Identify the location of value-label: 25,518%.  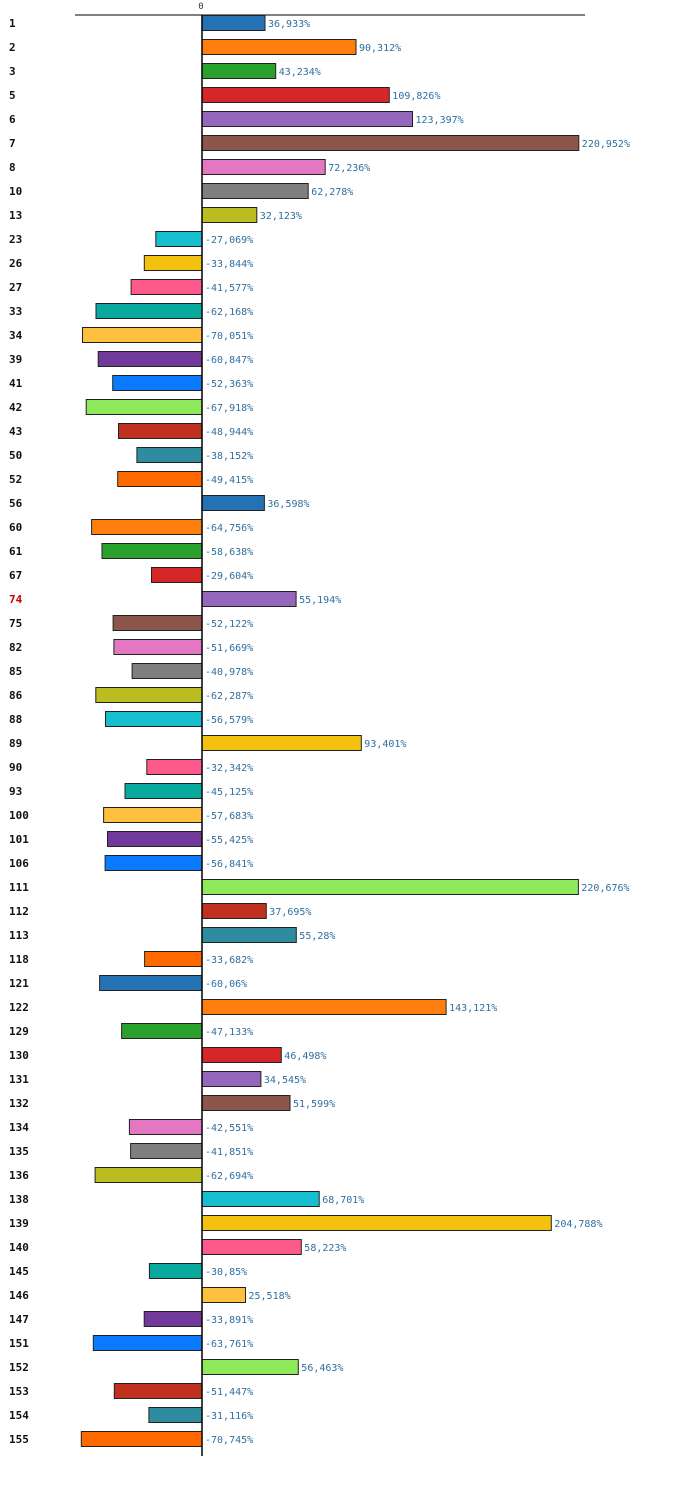
(270, 1296).